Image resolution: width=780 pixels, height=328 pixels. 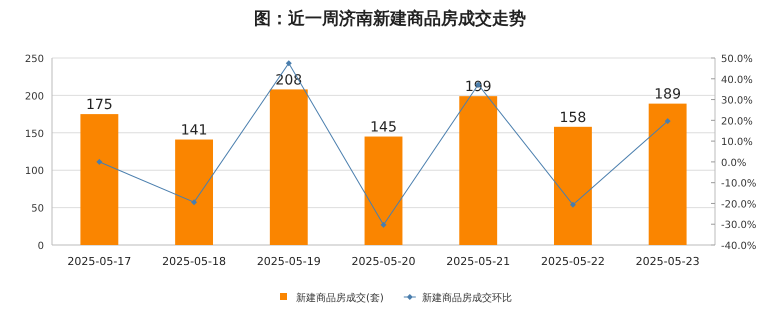 I want to click on y2-tick-label: 20.0%, so click(x=737, y=122).